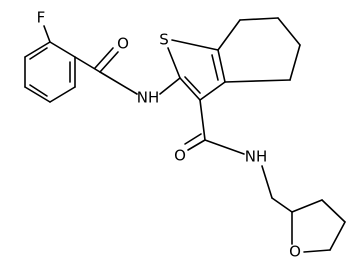  I want to click on atom-label: S, so click(164, 40).